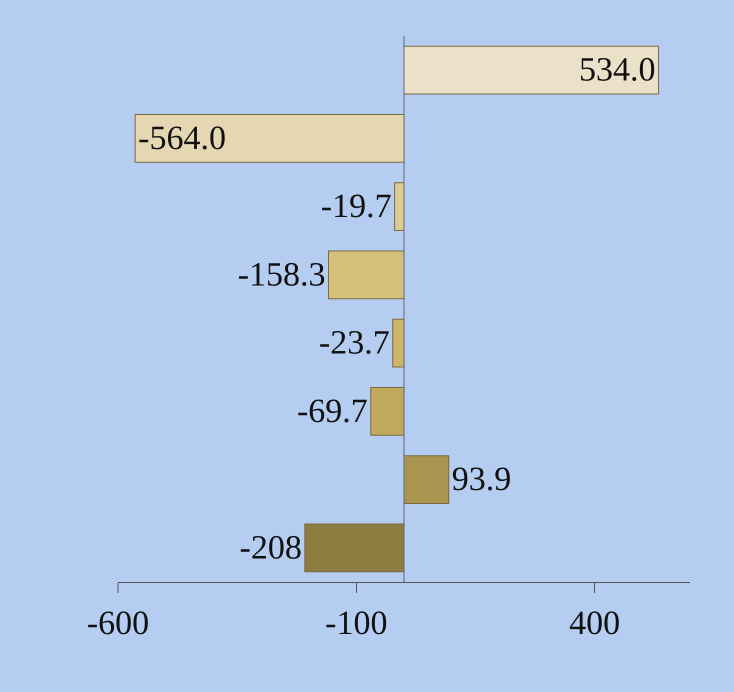 This screenshot has height=692, width=734. What do you see at coordinates (354, 343) in the screenshot?
I see `data-label: -23.7` at bounding box center [354, 343].